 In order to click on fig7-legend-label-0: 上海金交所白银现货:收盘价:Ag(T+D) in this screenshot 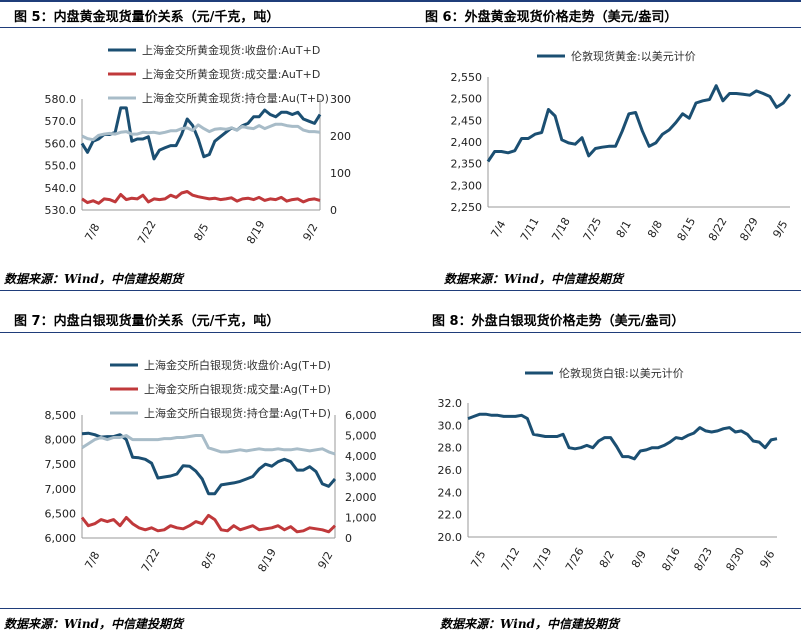, I will do `click(237, 365)`.